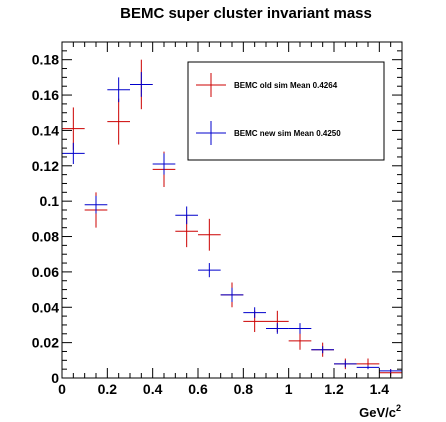  What do you see at coordinates (45, 343) in the screenshot?
I see `y-tick-label: 0.02` at bounding box center [45, 343].